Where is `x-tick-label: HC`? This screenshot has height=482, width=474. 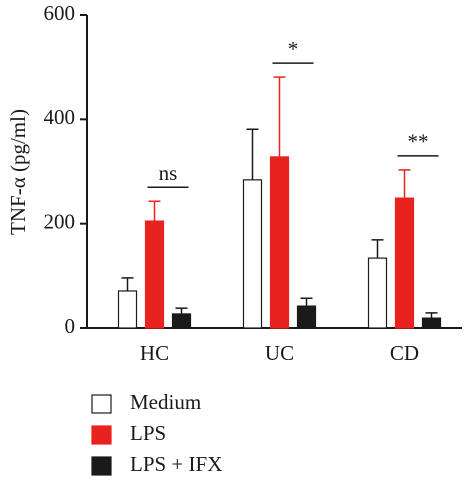 x-tick-label: HC is located at coordinates (154, 353).